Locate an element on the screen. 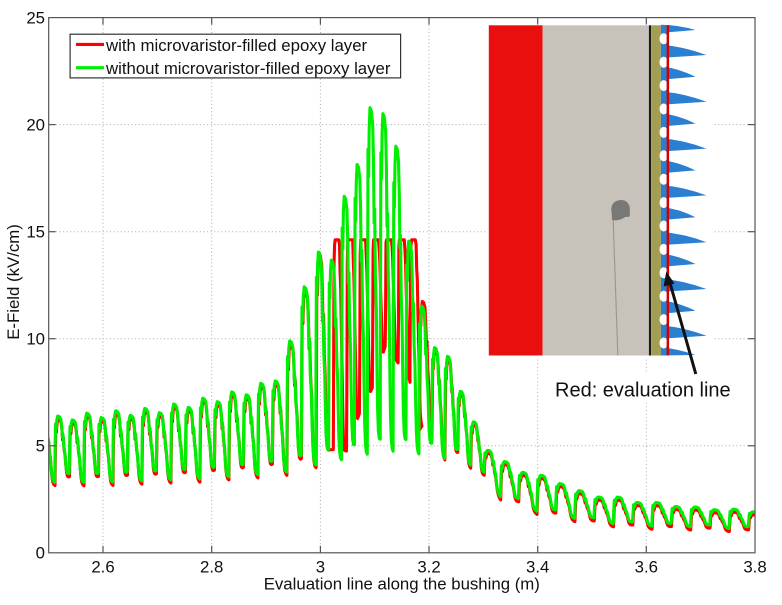 This screenshot has width=782, height=605. svg-text: Red: evaluation line is located at coordinates (643, 391).